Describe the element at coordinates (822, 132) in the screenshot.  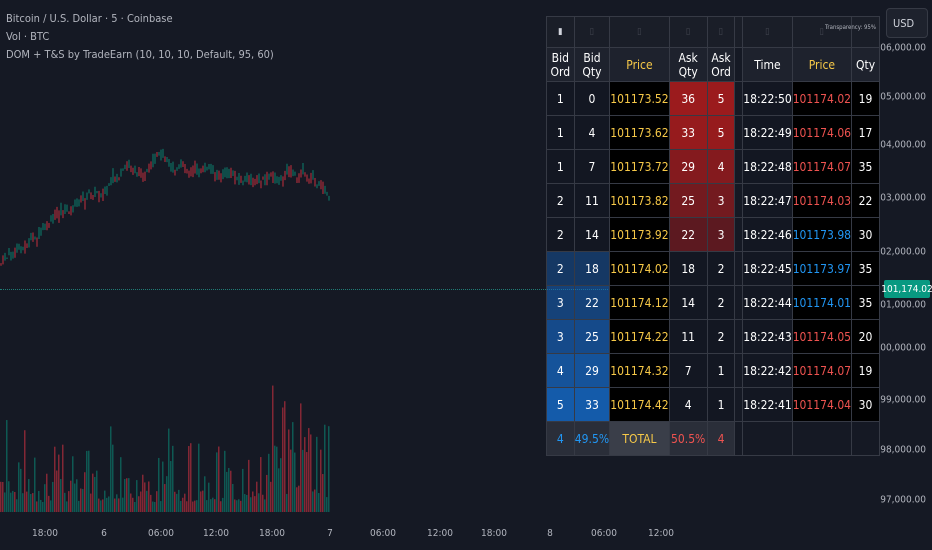
I see `ts-price-cell: 101174.06` at that location.